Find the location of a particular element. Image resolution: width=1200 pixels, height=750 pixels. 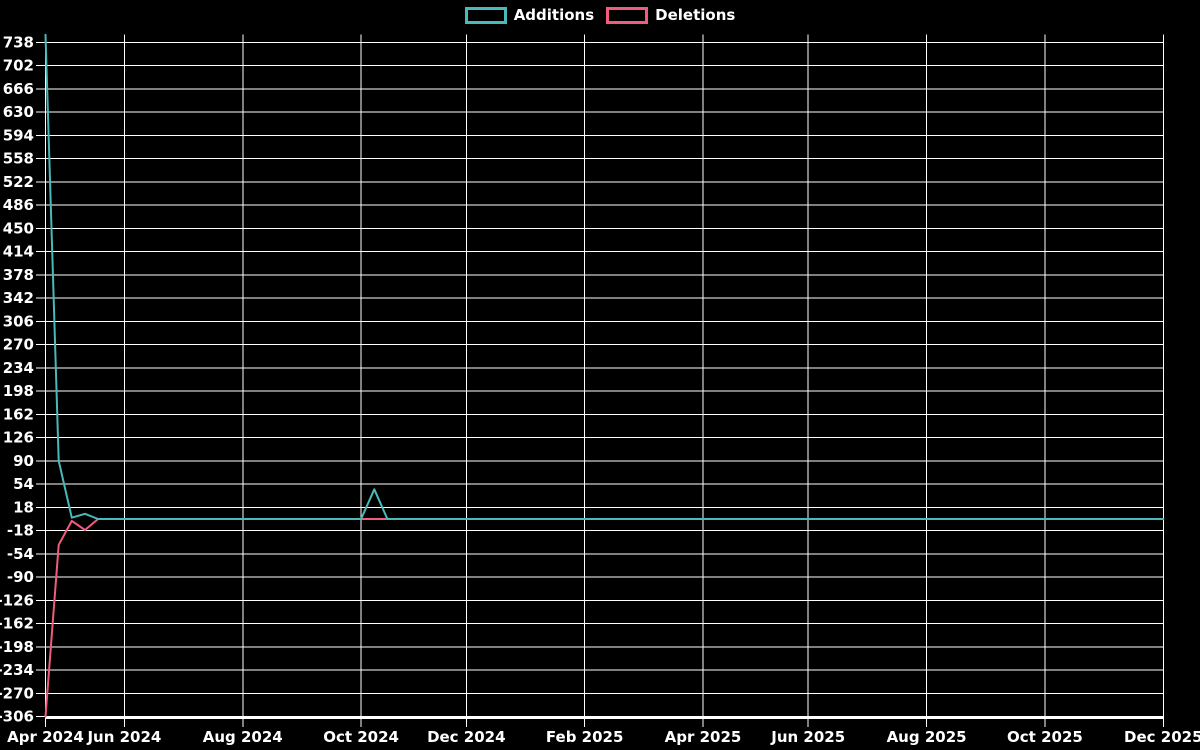

y-tick-label: 414 is located at coordinates (18, 252).